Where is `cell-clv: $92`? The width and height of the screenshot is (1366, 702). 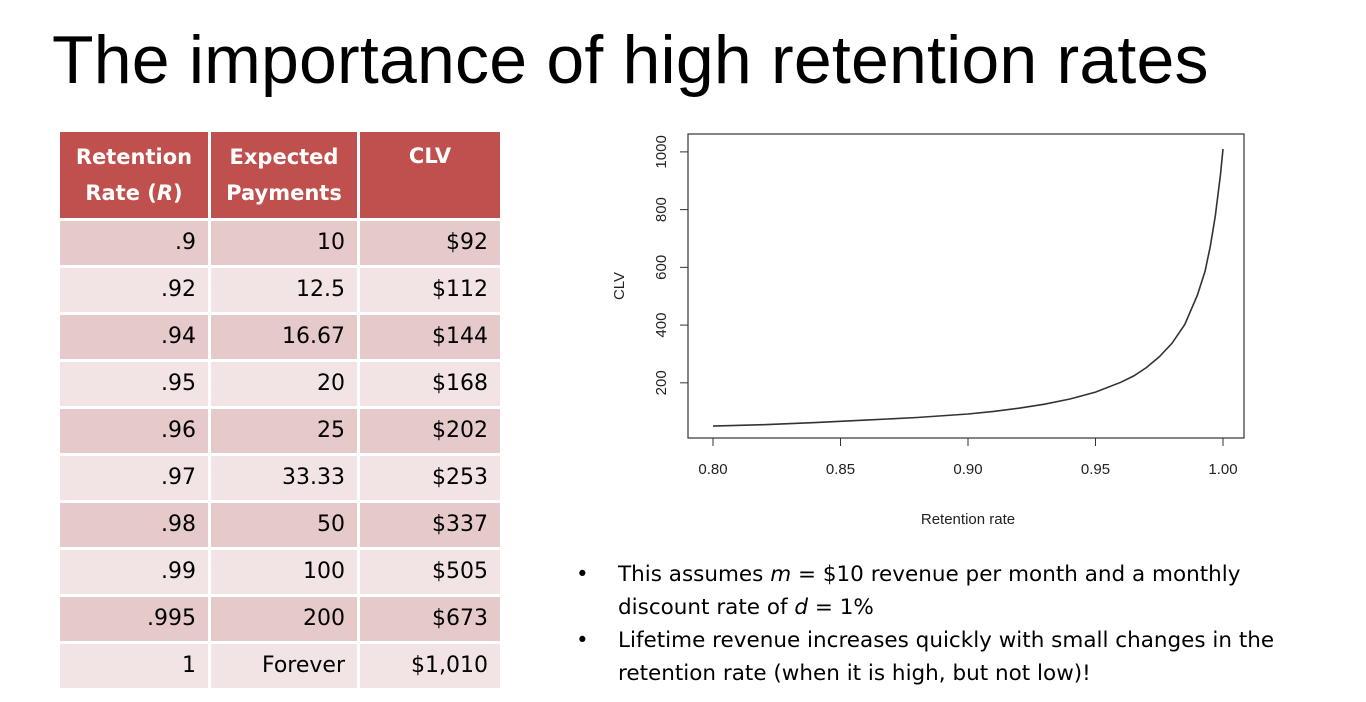 cell-clv: $92 is located at coordinates (430, 244).